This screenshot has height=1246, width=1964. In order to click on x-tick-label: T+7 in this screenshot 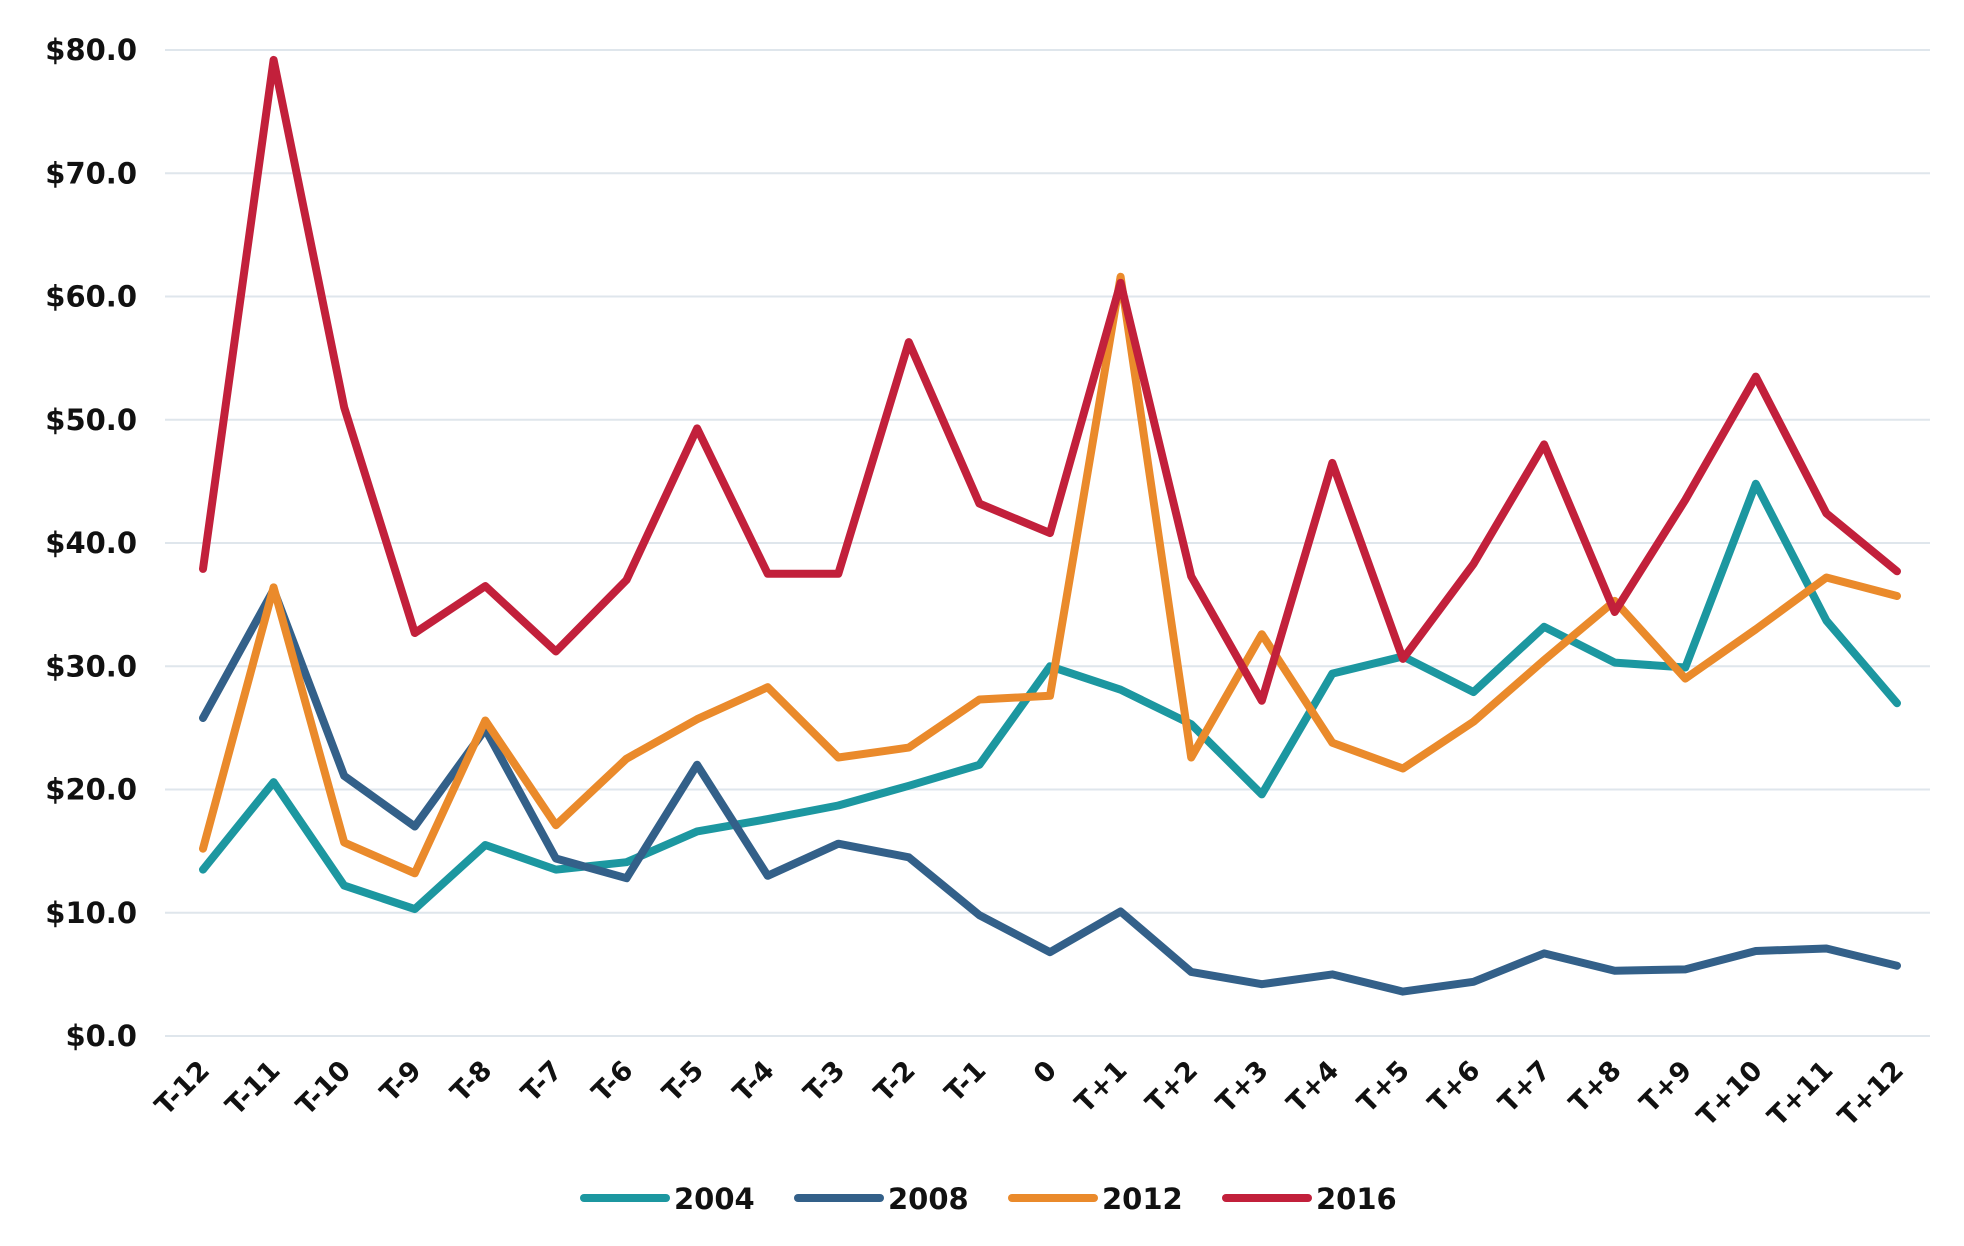, I will do `click(1525, 1087)`.